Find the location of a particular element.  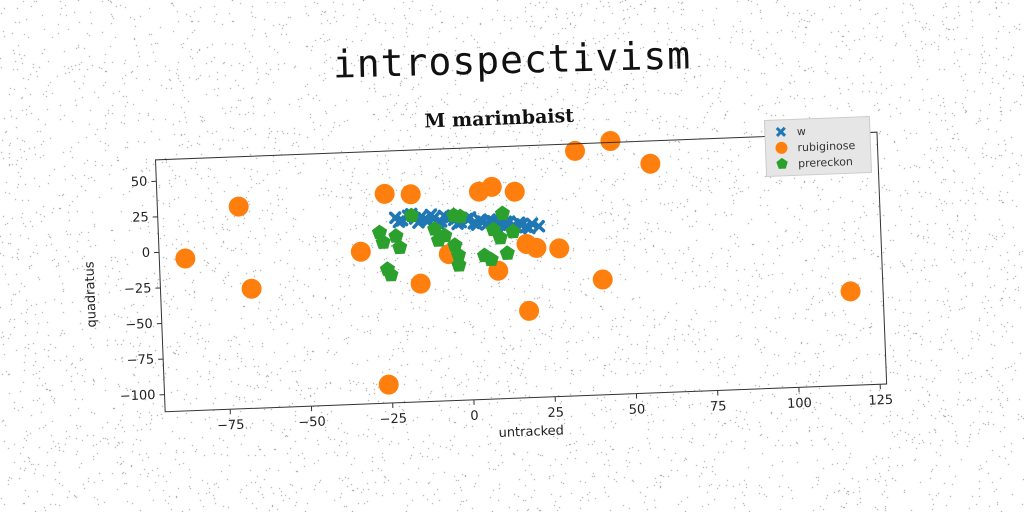

y-axis-ticks: 50 25 0 −25 −50 −75 −100 is located at coordinates (142, 289).